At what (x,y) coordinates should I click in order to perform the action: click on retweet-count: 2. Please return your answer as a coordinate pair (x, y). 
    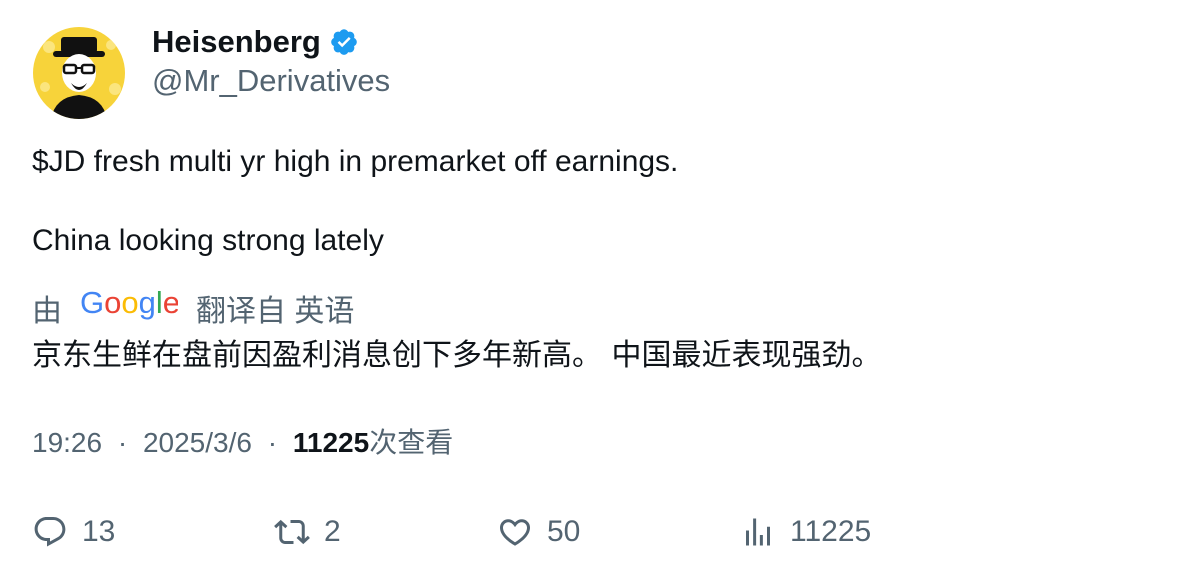
    Looking at the image, I should click on (332, 531).